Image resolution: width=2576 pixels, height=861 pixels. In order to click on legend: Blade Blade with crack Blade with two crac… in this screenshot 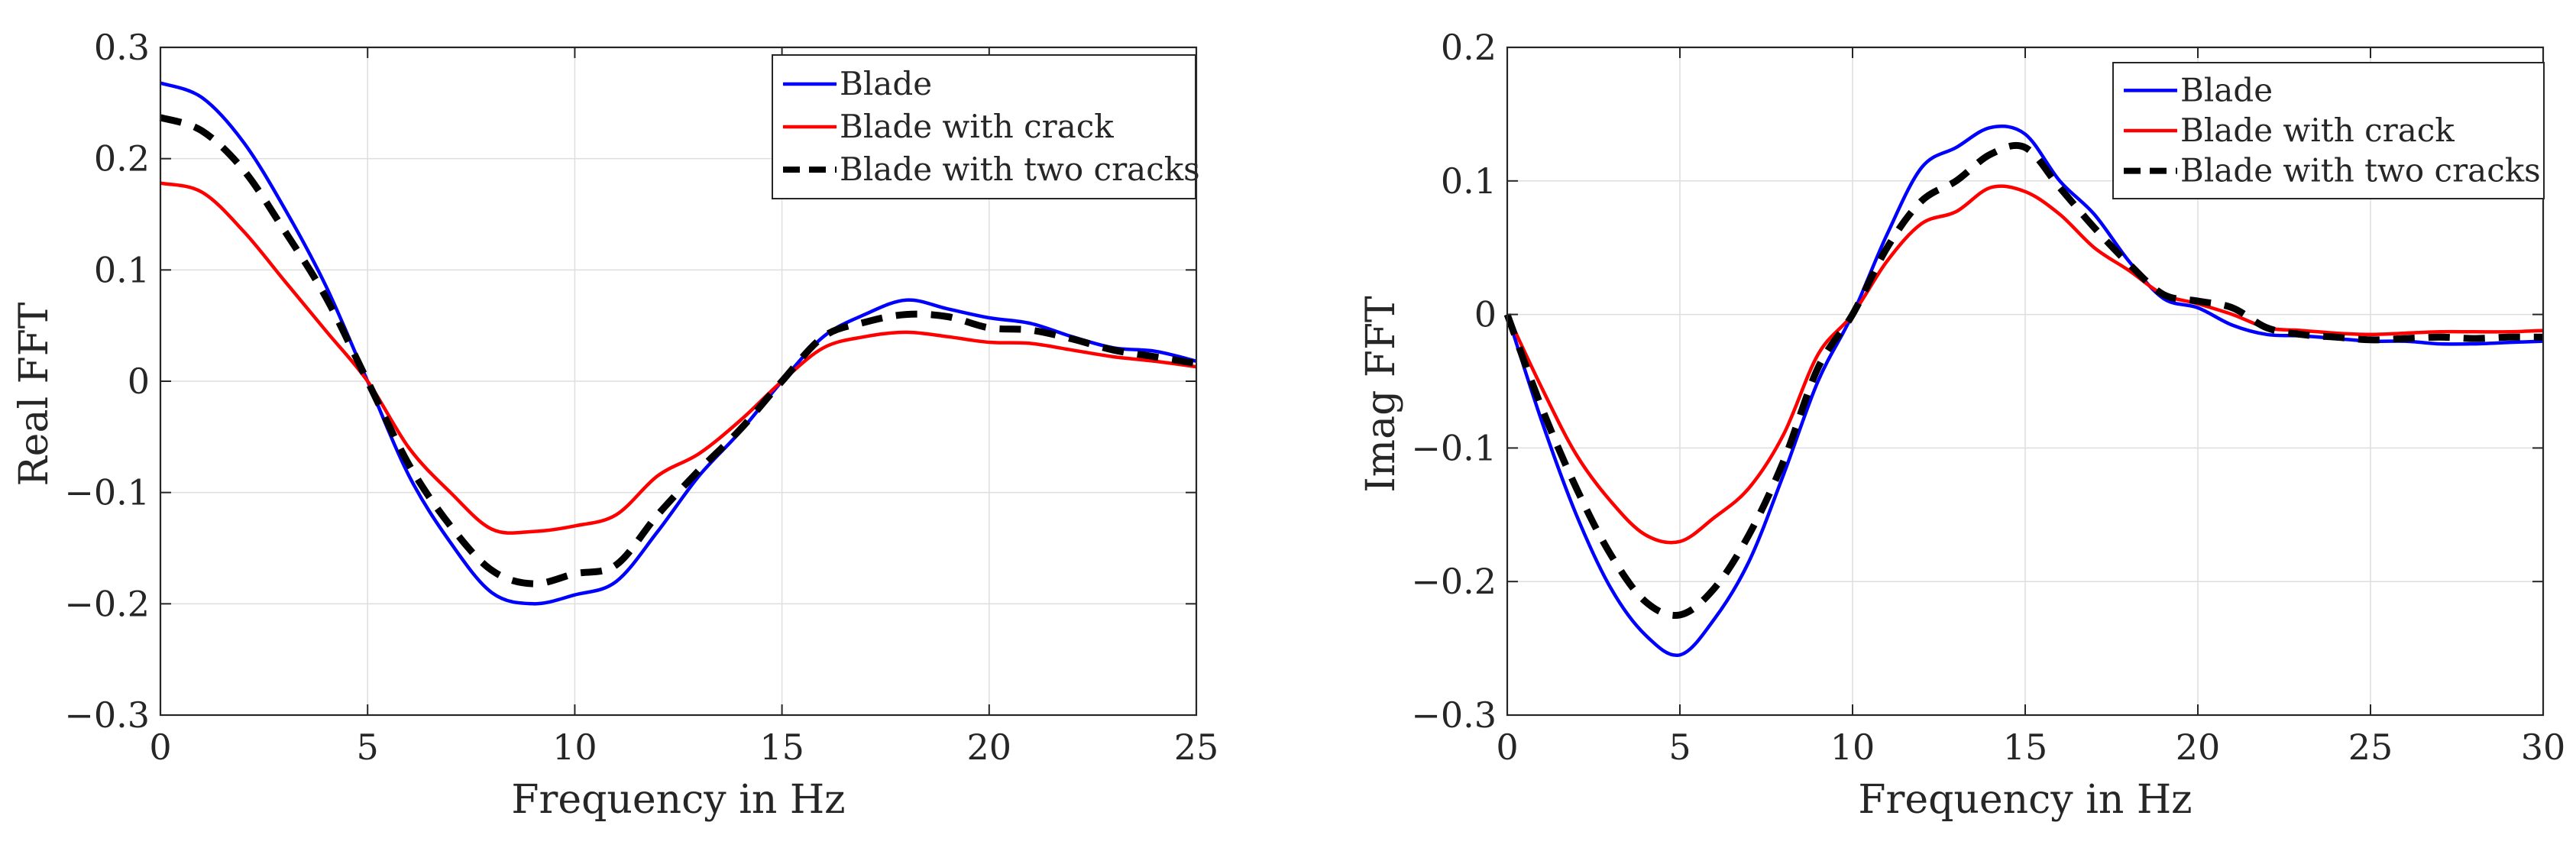, I will do `click(986, 126)`.